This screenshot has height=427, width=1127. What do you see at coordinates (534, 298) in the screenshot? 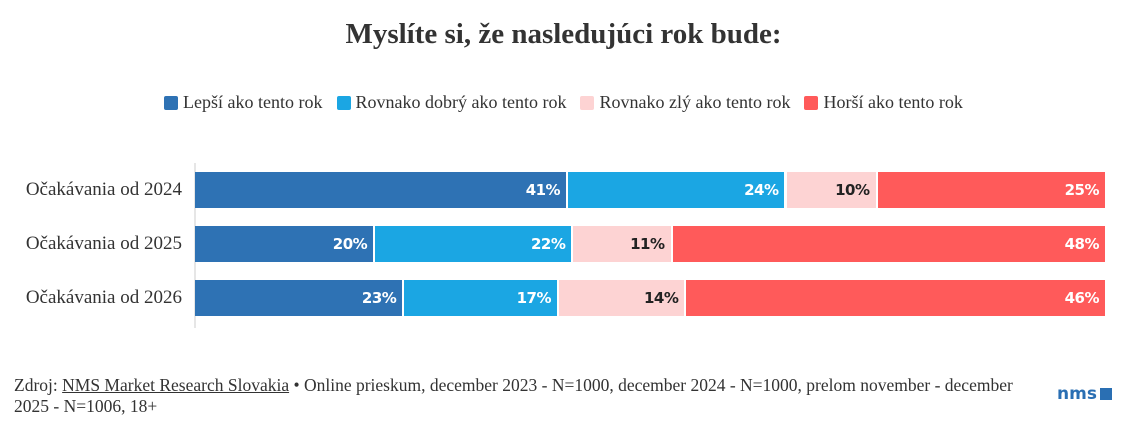
I see `data-label: 17%` at bounding box center [534, 298].